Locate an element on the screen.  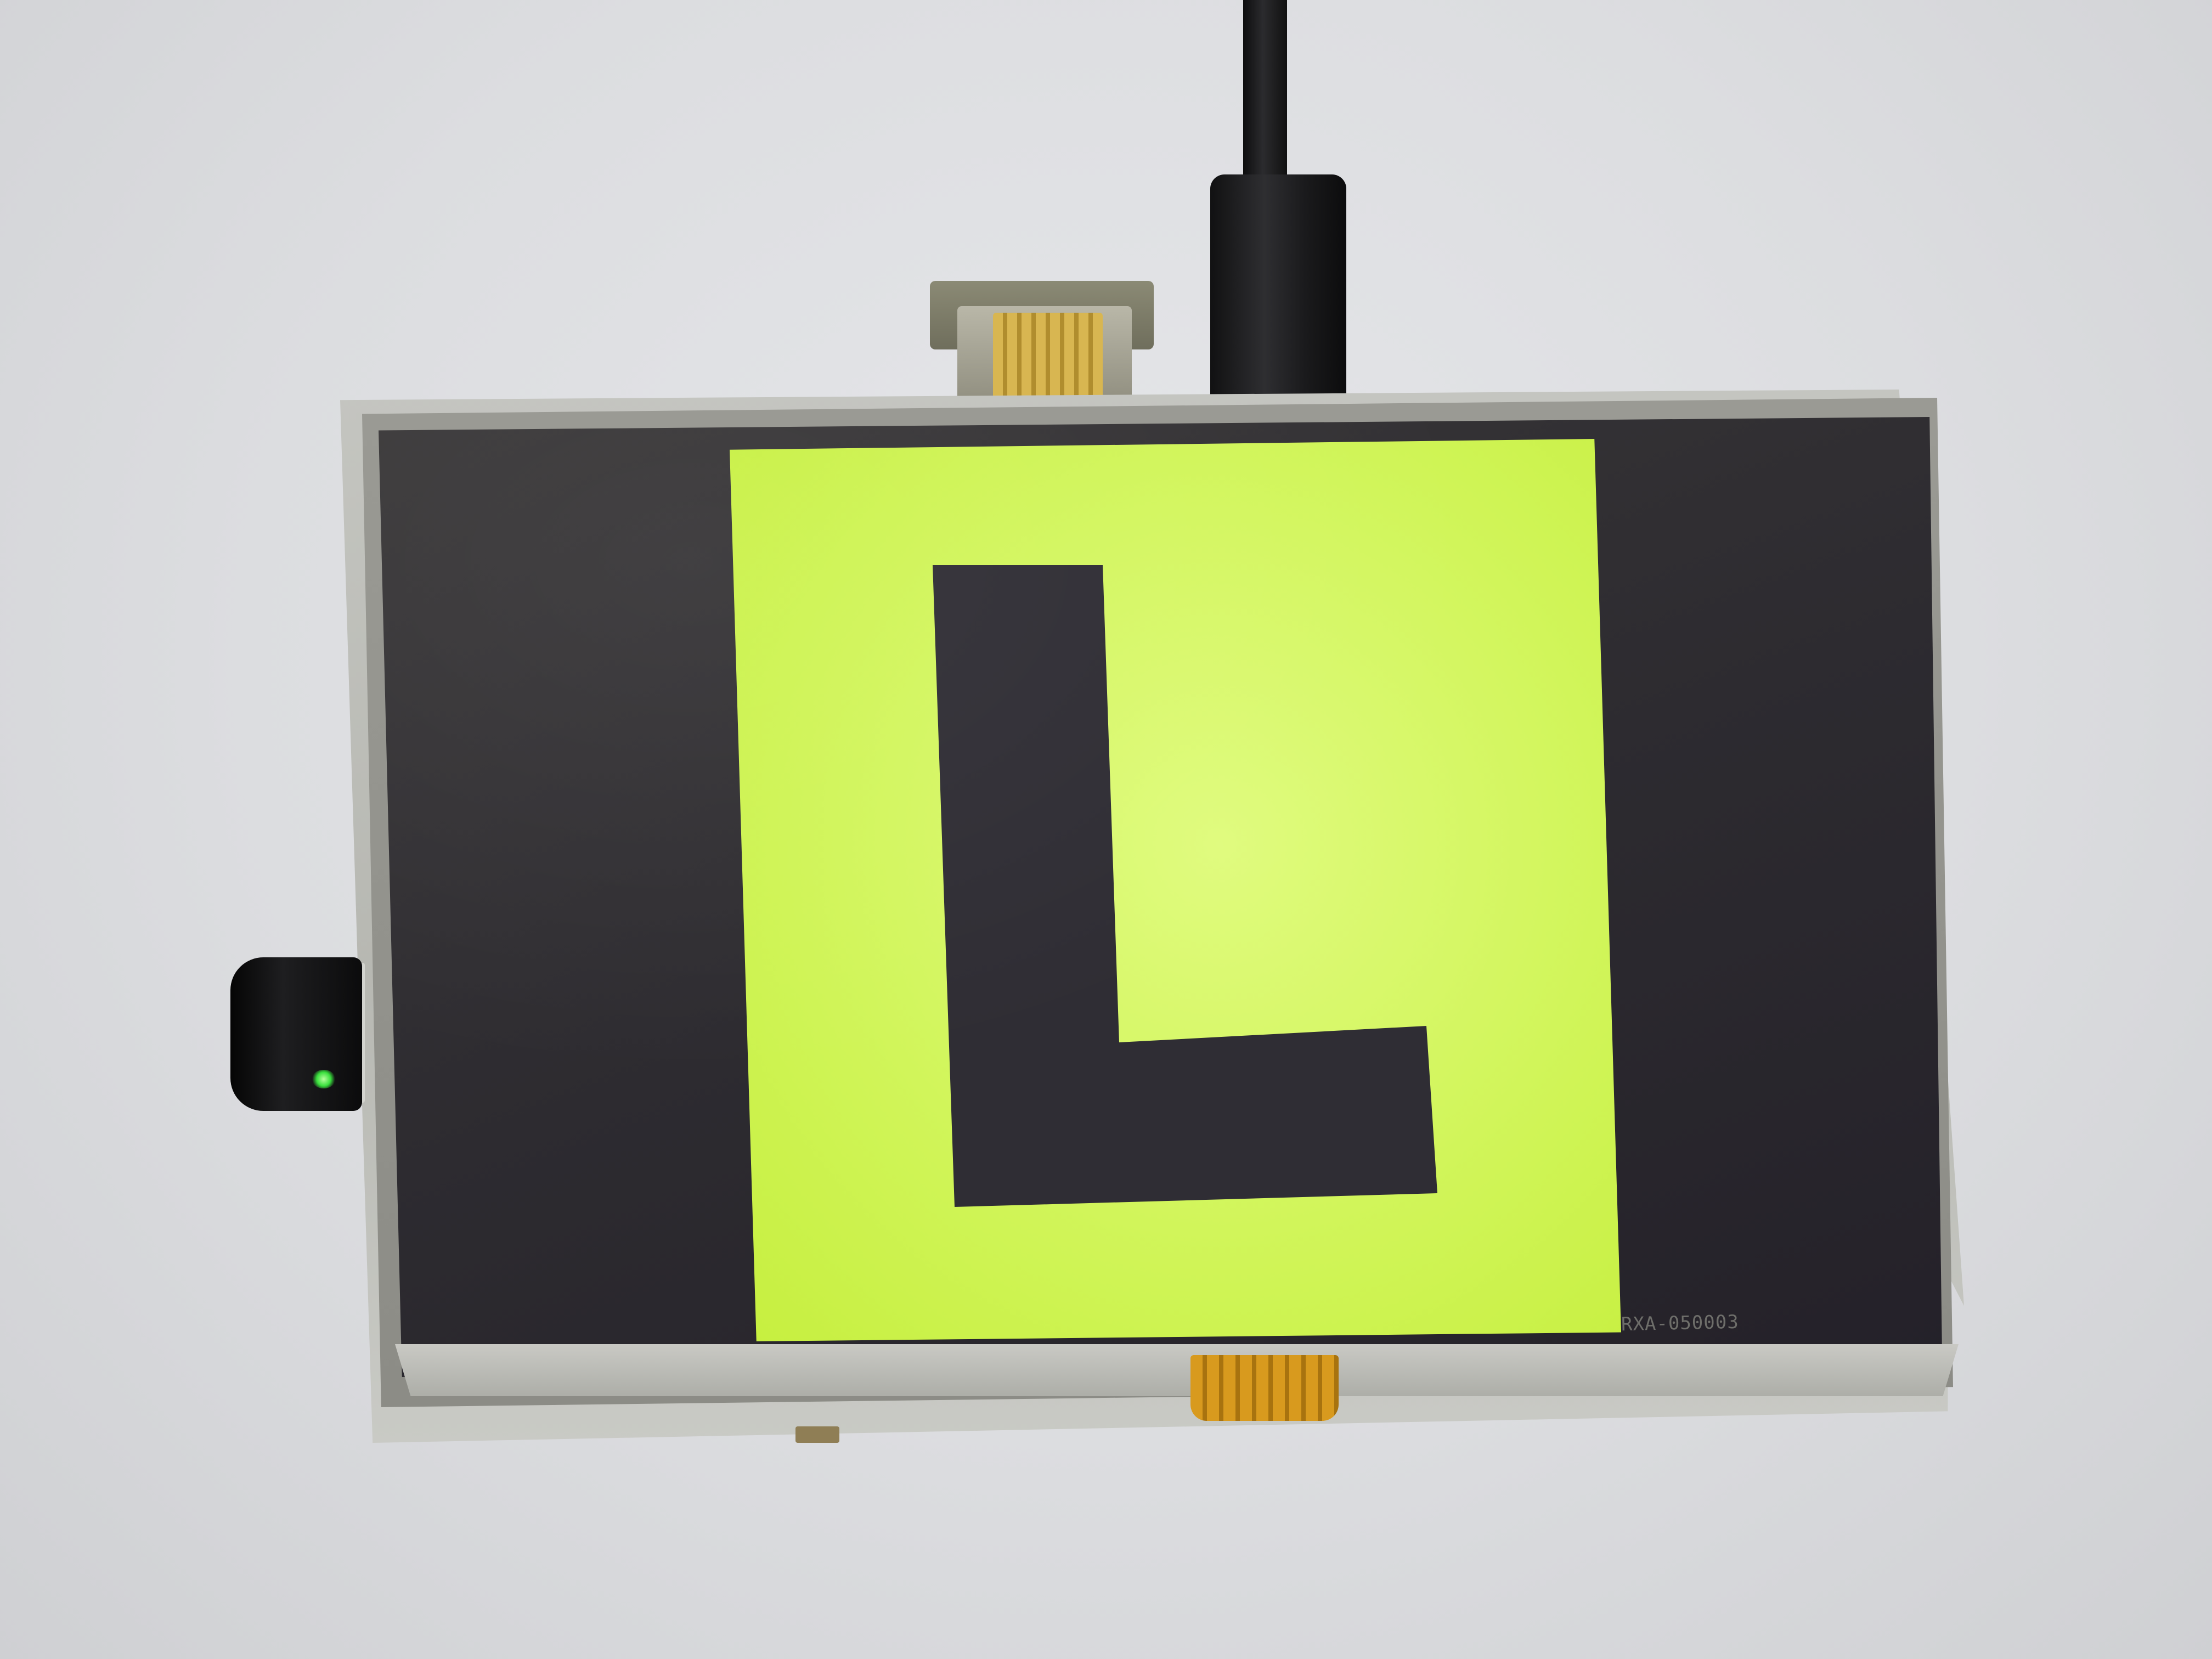
display-bottom-strip is located at coordinates (1177, 1370).